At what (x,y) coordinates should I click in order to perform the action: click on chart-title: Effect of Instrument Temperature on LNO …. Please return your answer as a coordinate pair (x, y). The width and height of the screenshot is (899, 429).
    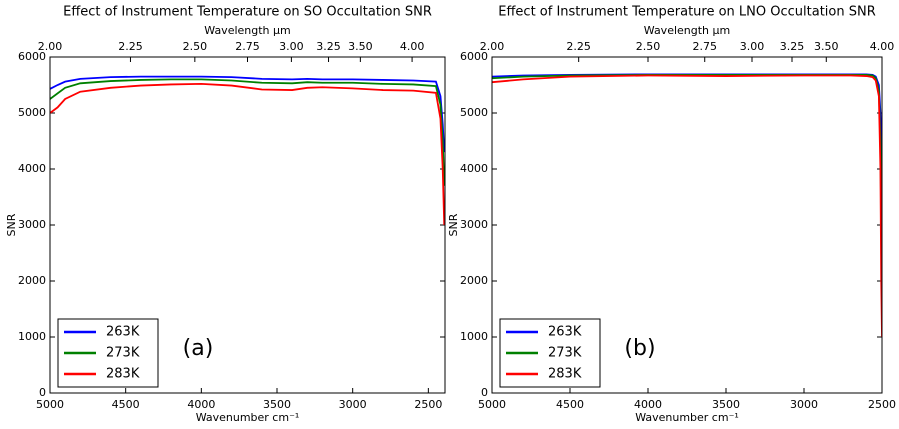
    Looking at the image, I should click on (687, 12).